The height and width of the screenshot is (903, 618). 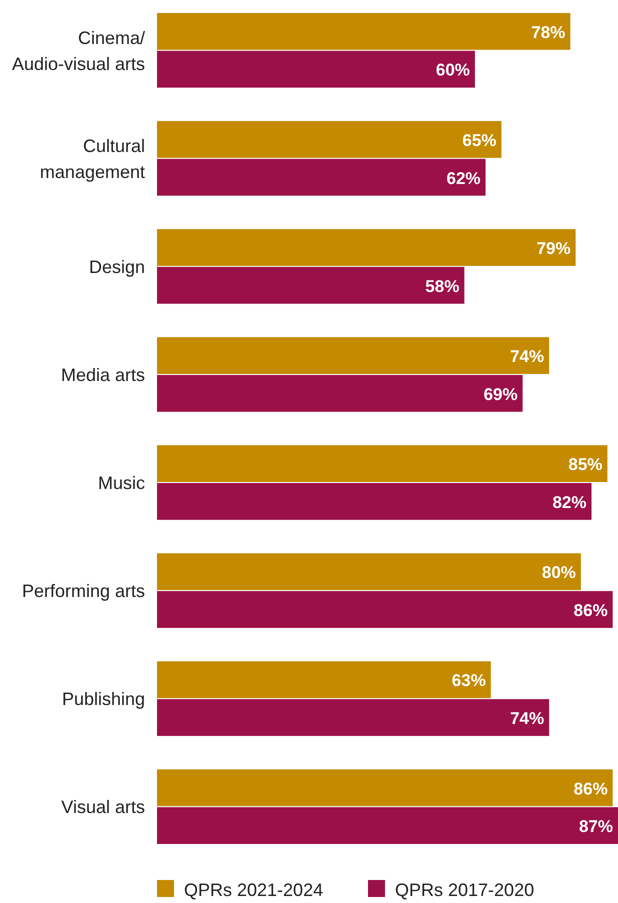 What do you see at coordinates (559, 572) in the screenshot?
I see `data-label: 80%` at bounding box center [559, 572].